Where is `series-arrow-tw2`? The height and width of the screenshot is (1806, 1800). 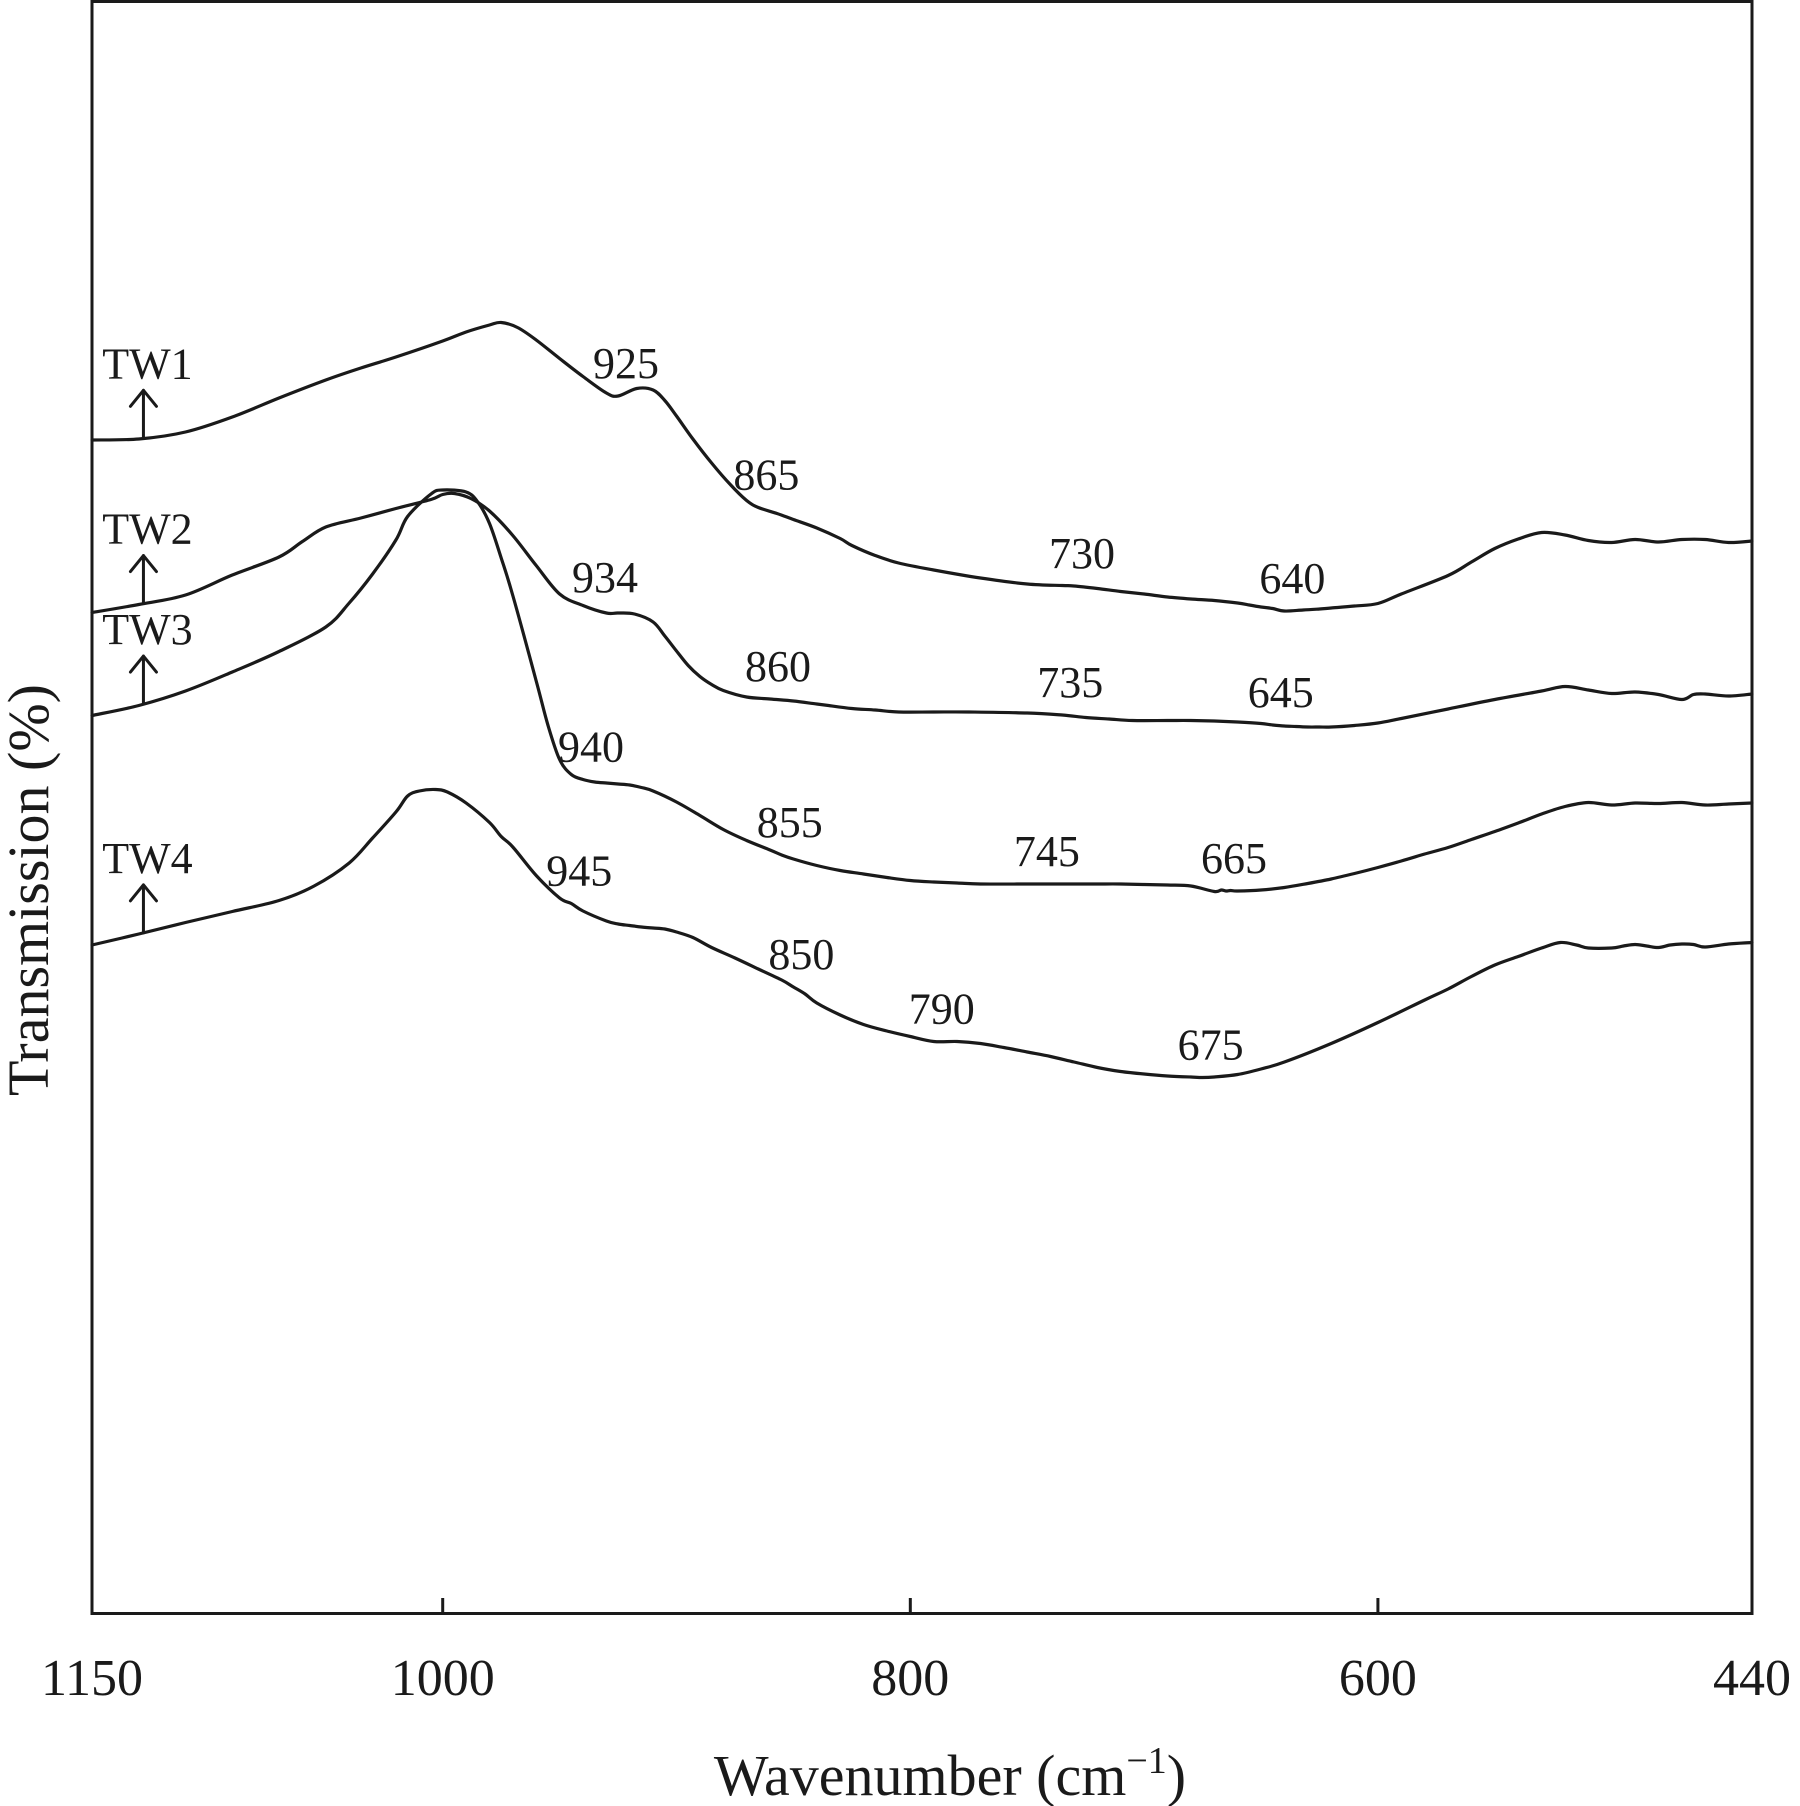
series-arrow-tw2 is located at coordinates (143, 580).